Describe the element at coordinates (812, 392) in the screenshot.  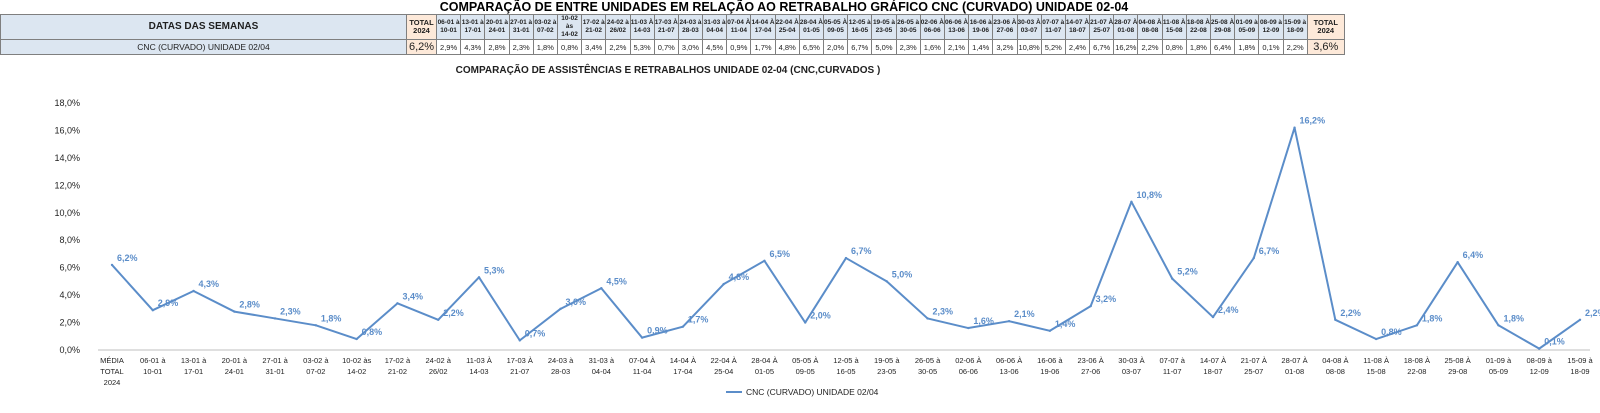
I see `legend-label: CNC (CURVADO) UNIDADE 02/04` at that location.